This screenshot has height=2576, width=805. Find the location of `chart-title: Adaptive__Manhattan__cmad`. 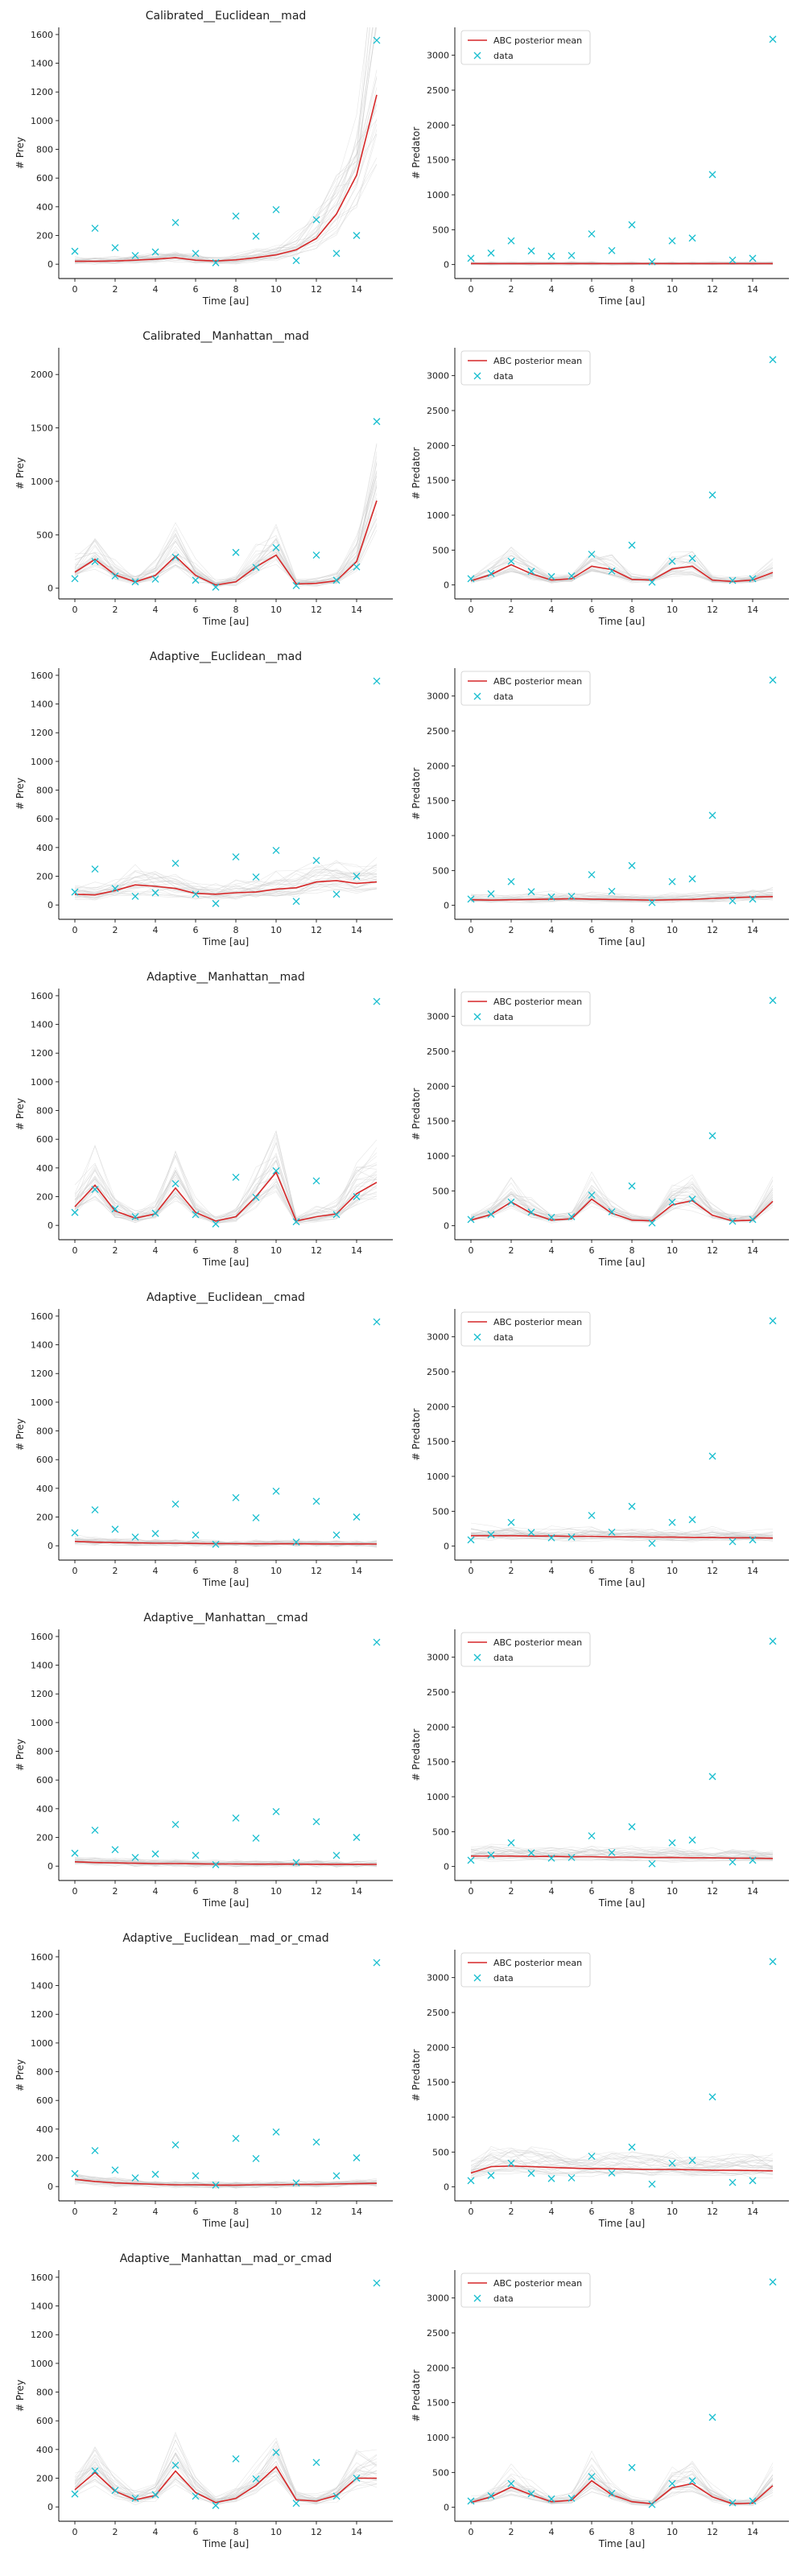

chart-title: Adaptive__Manhattan__cmad is located at coordinates (225, 1618).